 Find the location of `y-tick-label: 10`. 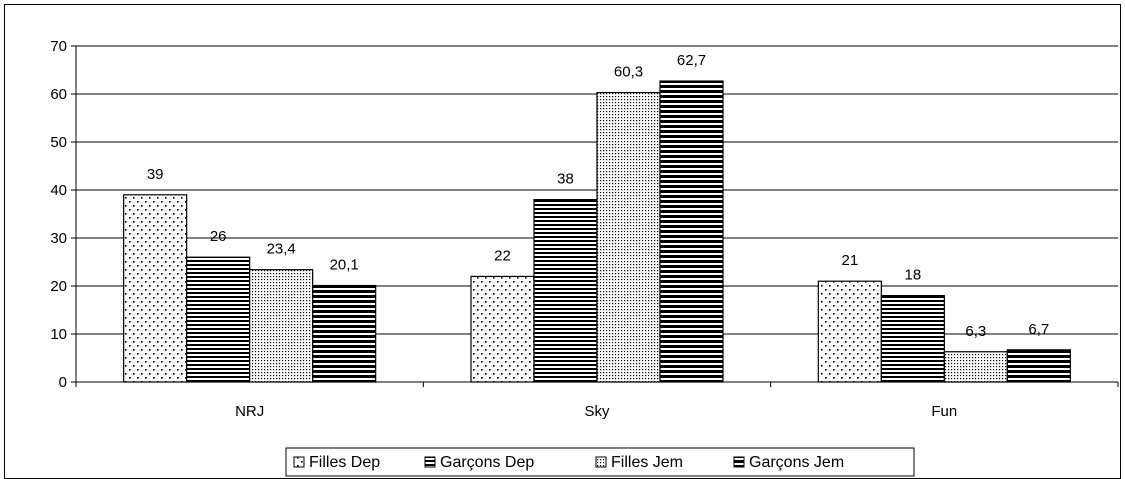

y-tick-label: 10 is located at coordinates (58, 334).